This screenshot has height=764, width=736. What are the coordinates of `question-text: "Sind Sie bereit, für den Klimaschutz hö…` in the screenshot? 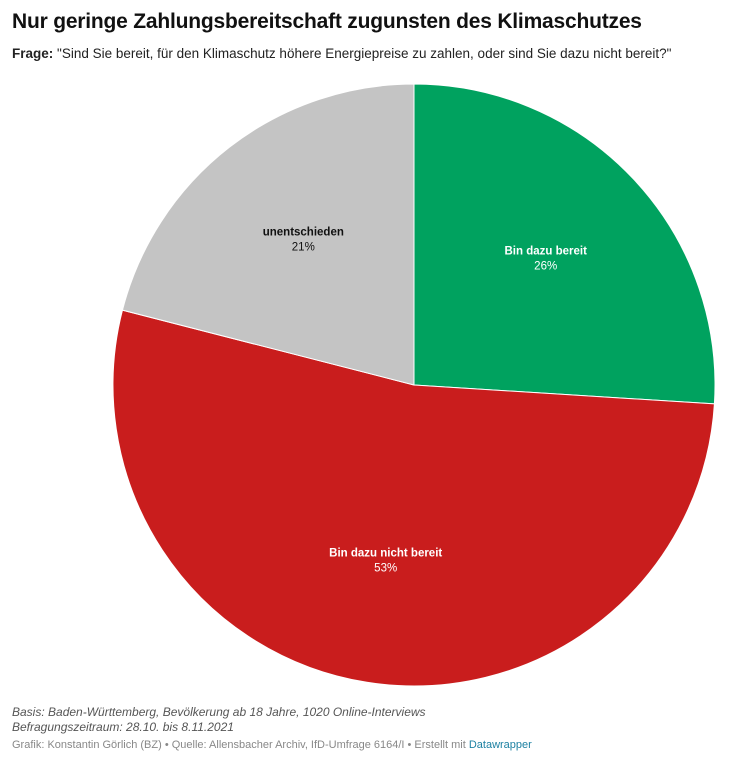 It's located at (364, 53).